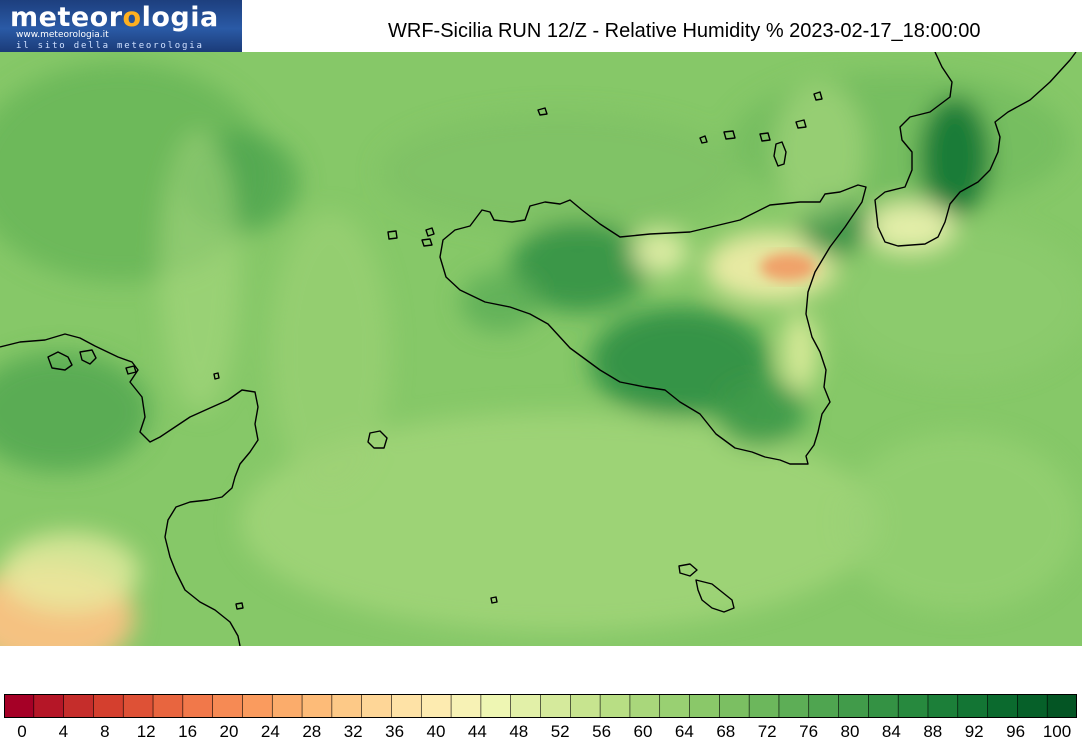 This screenshot has height=742, width=1082. What do you see at coordinates (129, 489) in the screenshot?
I see `tunisia-coast` at bounding box center [129, 489].